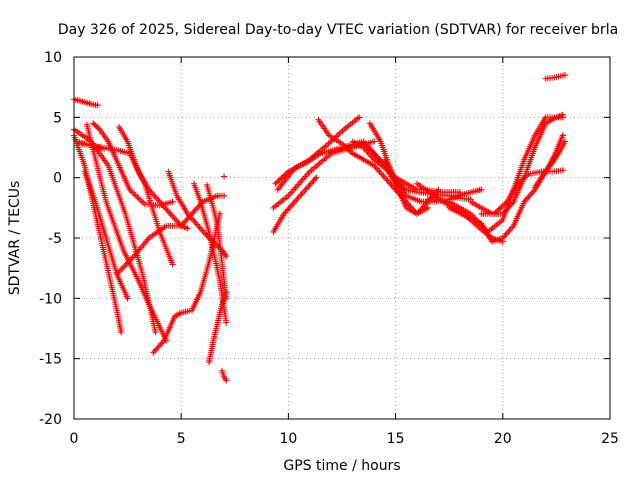 The image size is (640, 480). I want to click on y-tick-label: -5, so click(55, 239).